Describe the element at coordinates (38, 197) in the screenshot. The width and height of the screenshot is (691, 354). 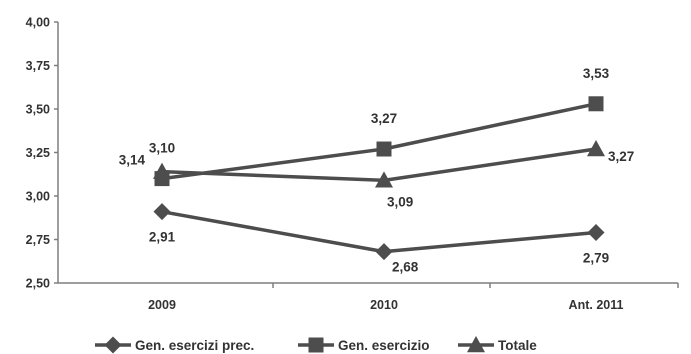
I see `y-tick-label: 3,00` at that location.